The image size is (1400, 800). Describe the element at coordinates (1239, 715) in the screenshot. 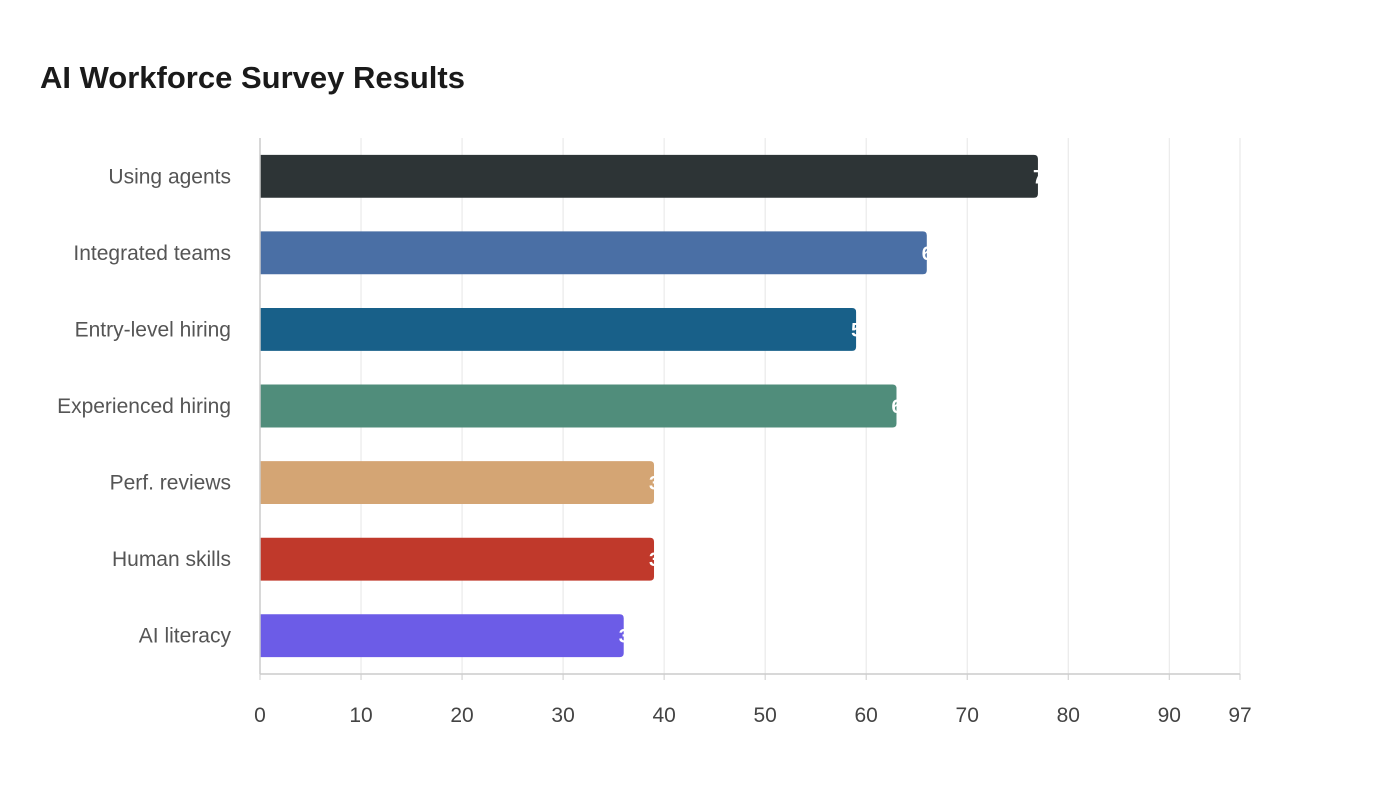

I see `x-tick-label: 97` at that location.